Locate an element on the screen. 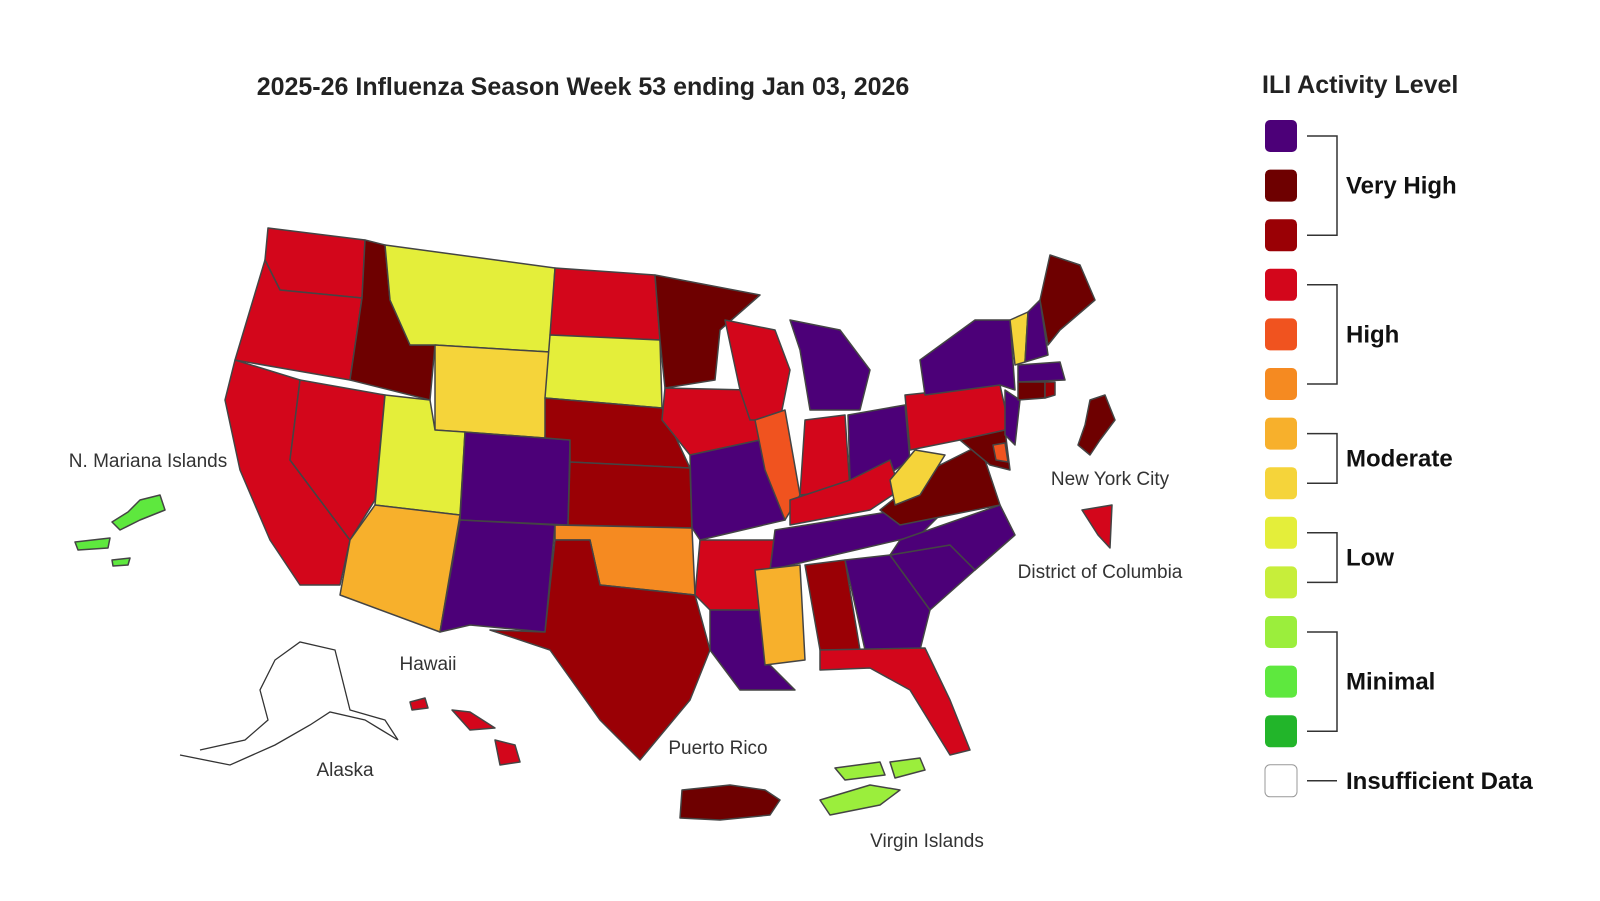 The image size is (1600, 901). map-label: Hawaii is located at coordinates (427, 664).